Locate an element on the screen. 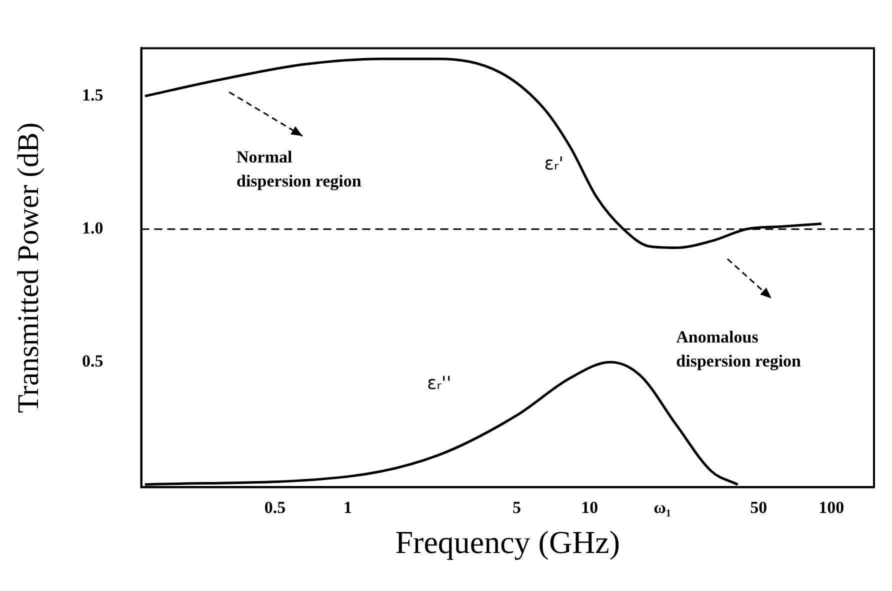  x-tick-label: 5 is located at coordinates (517, 507).